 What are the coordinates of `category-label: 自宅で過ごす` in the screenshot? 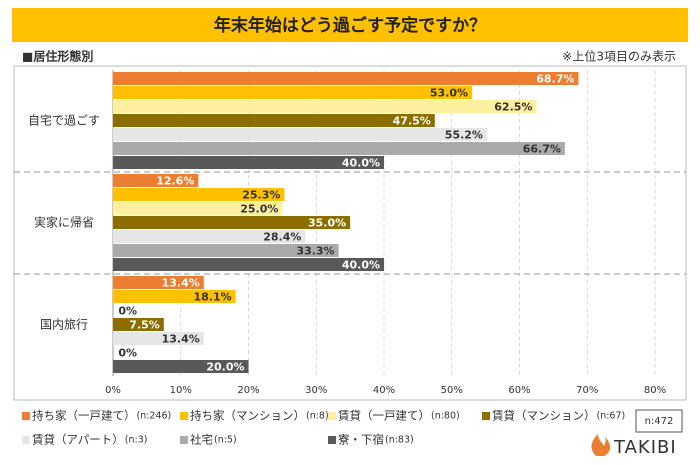 It's located at (64, 120).